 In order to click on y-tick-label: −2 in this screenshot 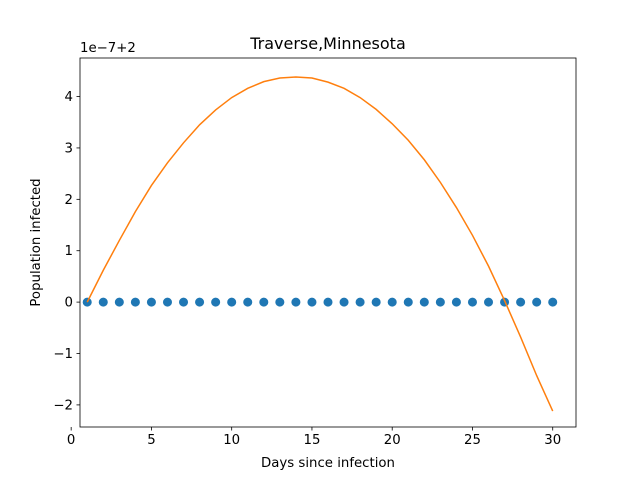, I will do `click(63, 405)`.